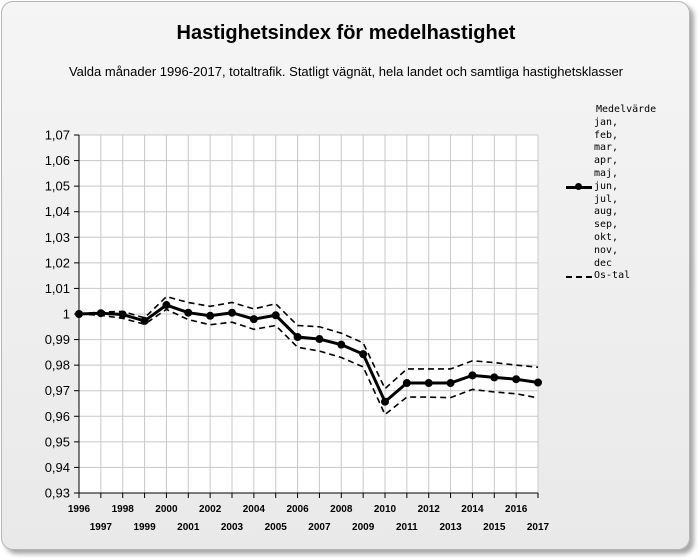  I want to click on y-tick-label: 0,95, so click(57, 441).